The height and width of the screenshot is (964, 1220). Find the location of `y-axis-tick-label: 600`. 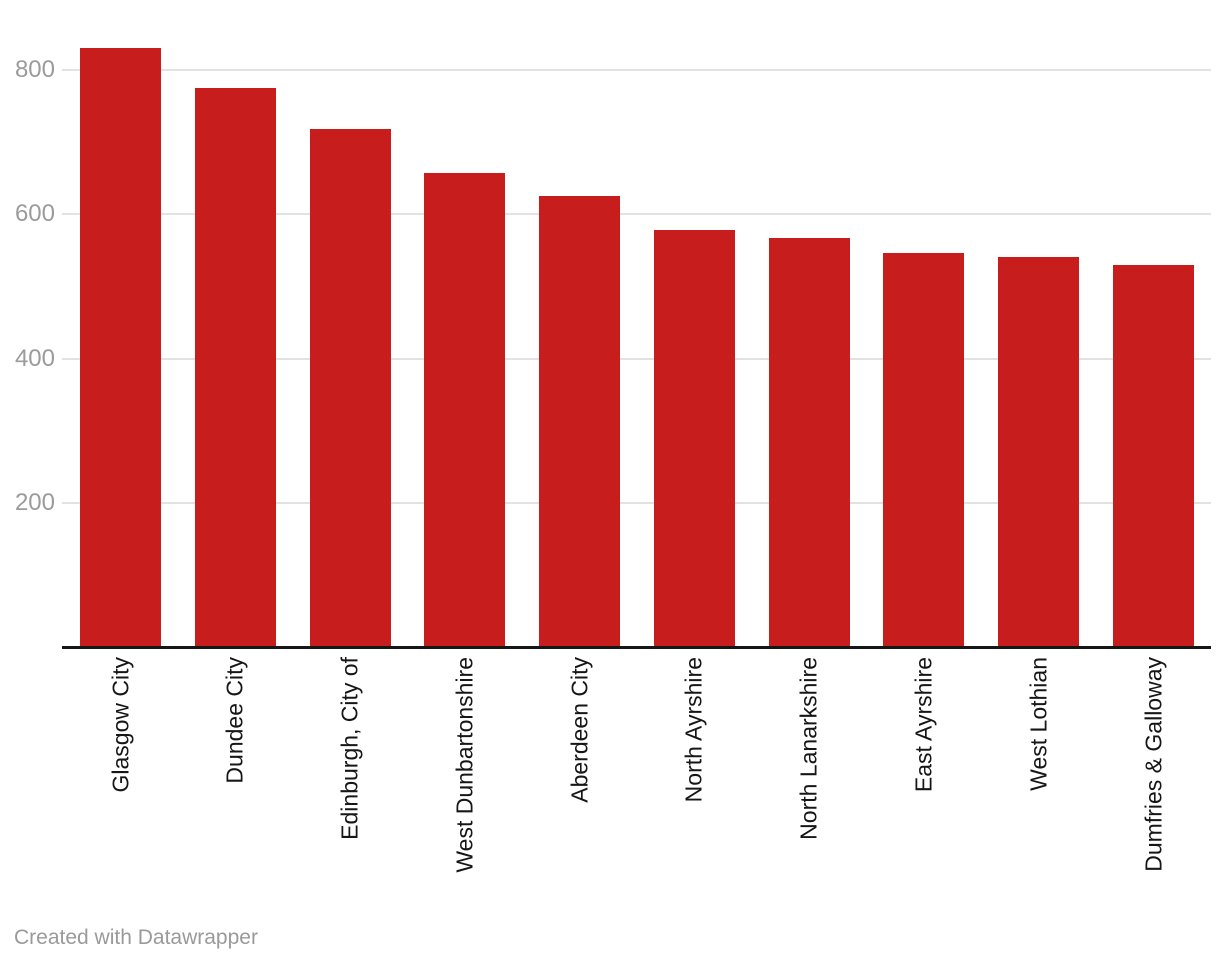

y-axis-tick-label: 600 is located at coordinates (34, 214).